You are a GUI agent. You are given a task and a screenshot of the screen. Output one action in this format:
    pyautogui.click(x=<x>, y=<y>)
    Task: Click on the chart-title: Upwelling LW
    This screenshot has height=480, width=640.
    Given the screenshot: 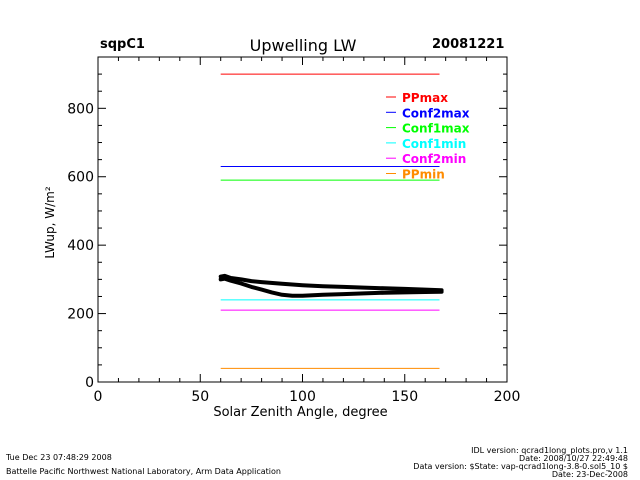 What is the action you would take?
    pyautogui.click(x=303, y=45)
    